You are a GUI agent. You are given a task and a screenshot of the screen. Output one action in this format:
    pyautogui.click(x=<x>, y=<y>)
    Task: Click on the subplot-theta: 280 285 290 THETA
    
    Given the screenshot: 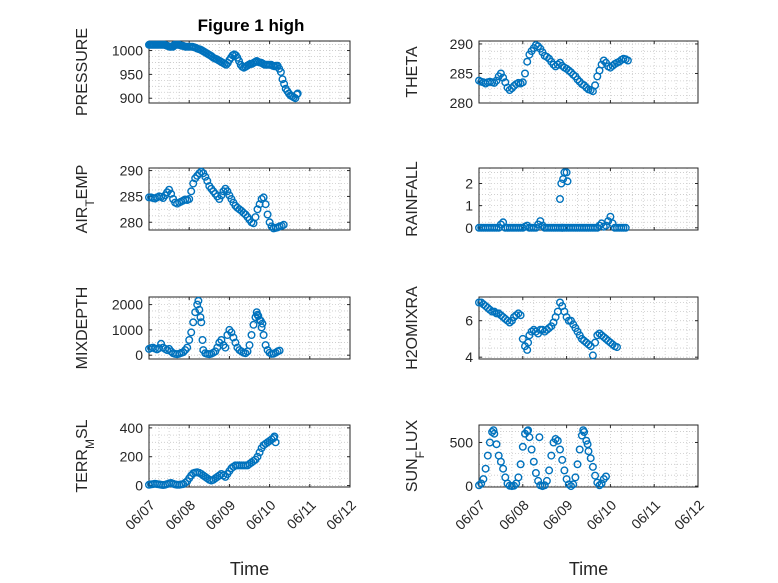 What is the action you would take?
    pyautogui.click(x=551, y=73)
    